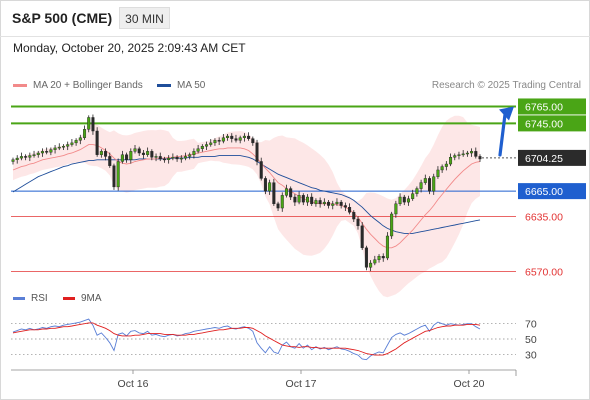 The width and height of the screenshot is (590, 400). Describe the element at coordinates (91, 298) in the screenshot. I see `legend-9ma-label: 9MA` at that location.